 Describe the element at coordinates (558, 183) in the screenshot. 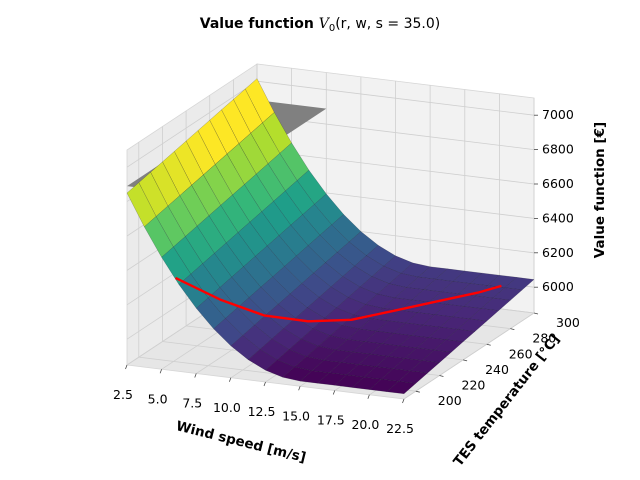

I see `z-tick-label: 6600` at that location.